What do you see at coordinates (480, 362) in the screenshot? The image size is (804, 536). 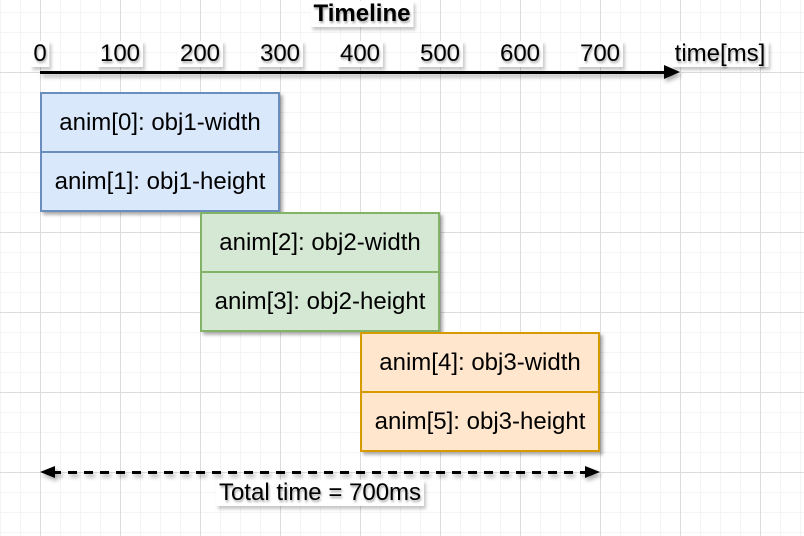 I see `anim-bar-obj3-width: anim[4]: obj3-width` at bounding box center [480, 362].